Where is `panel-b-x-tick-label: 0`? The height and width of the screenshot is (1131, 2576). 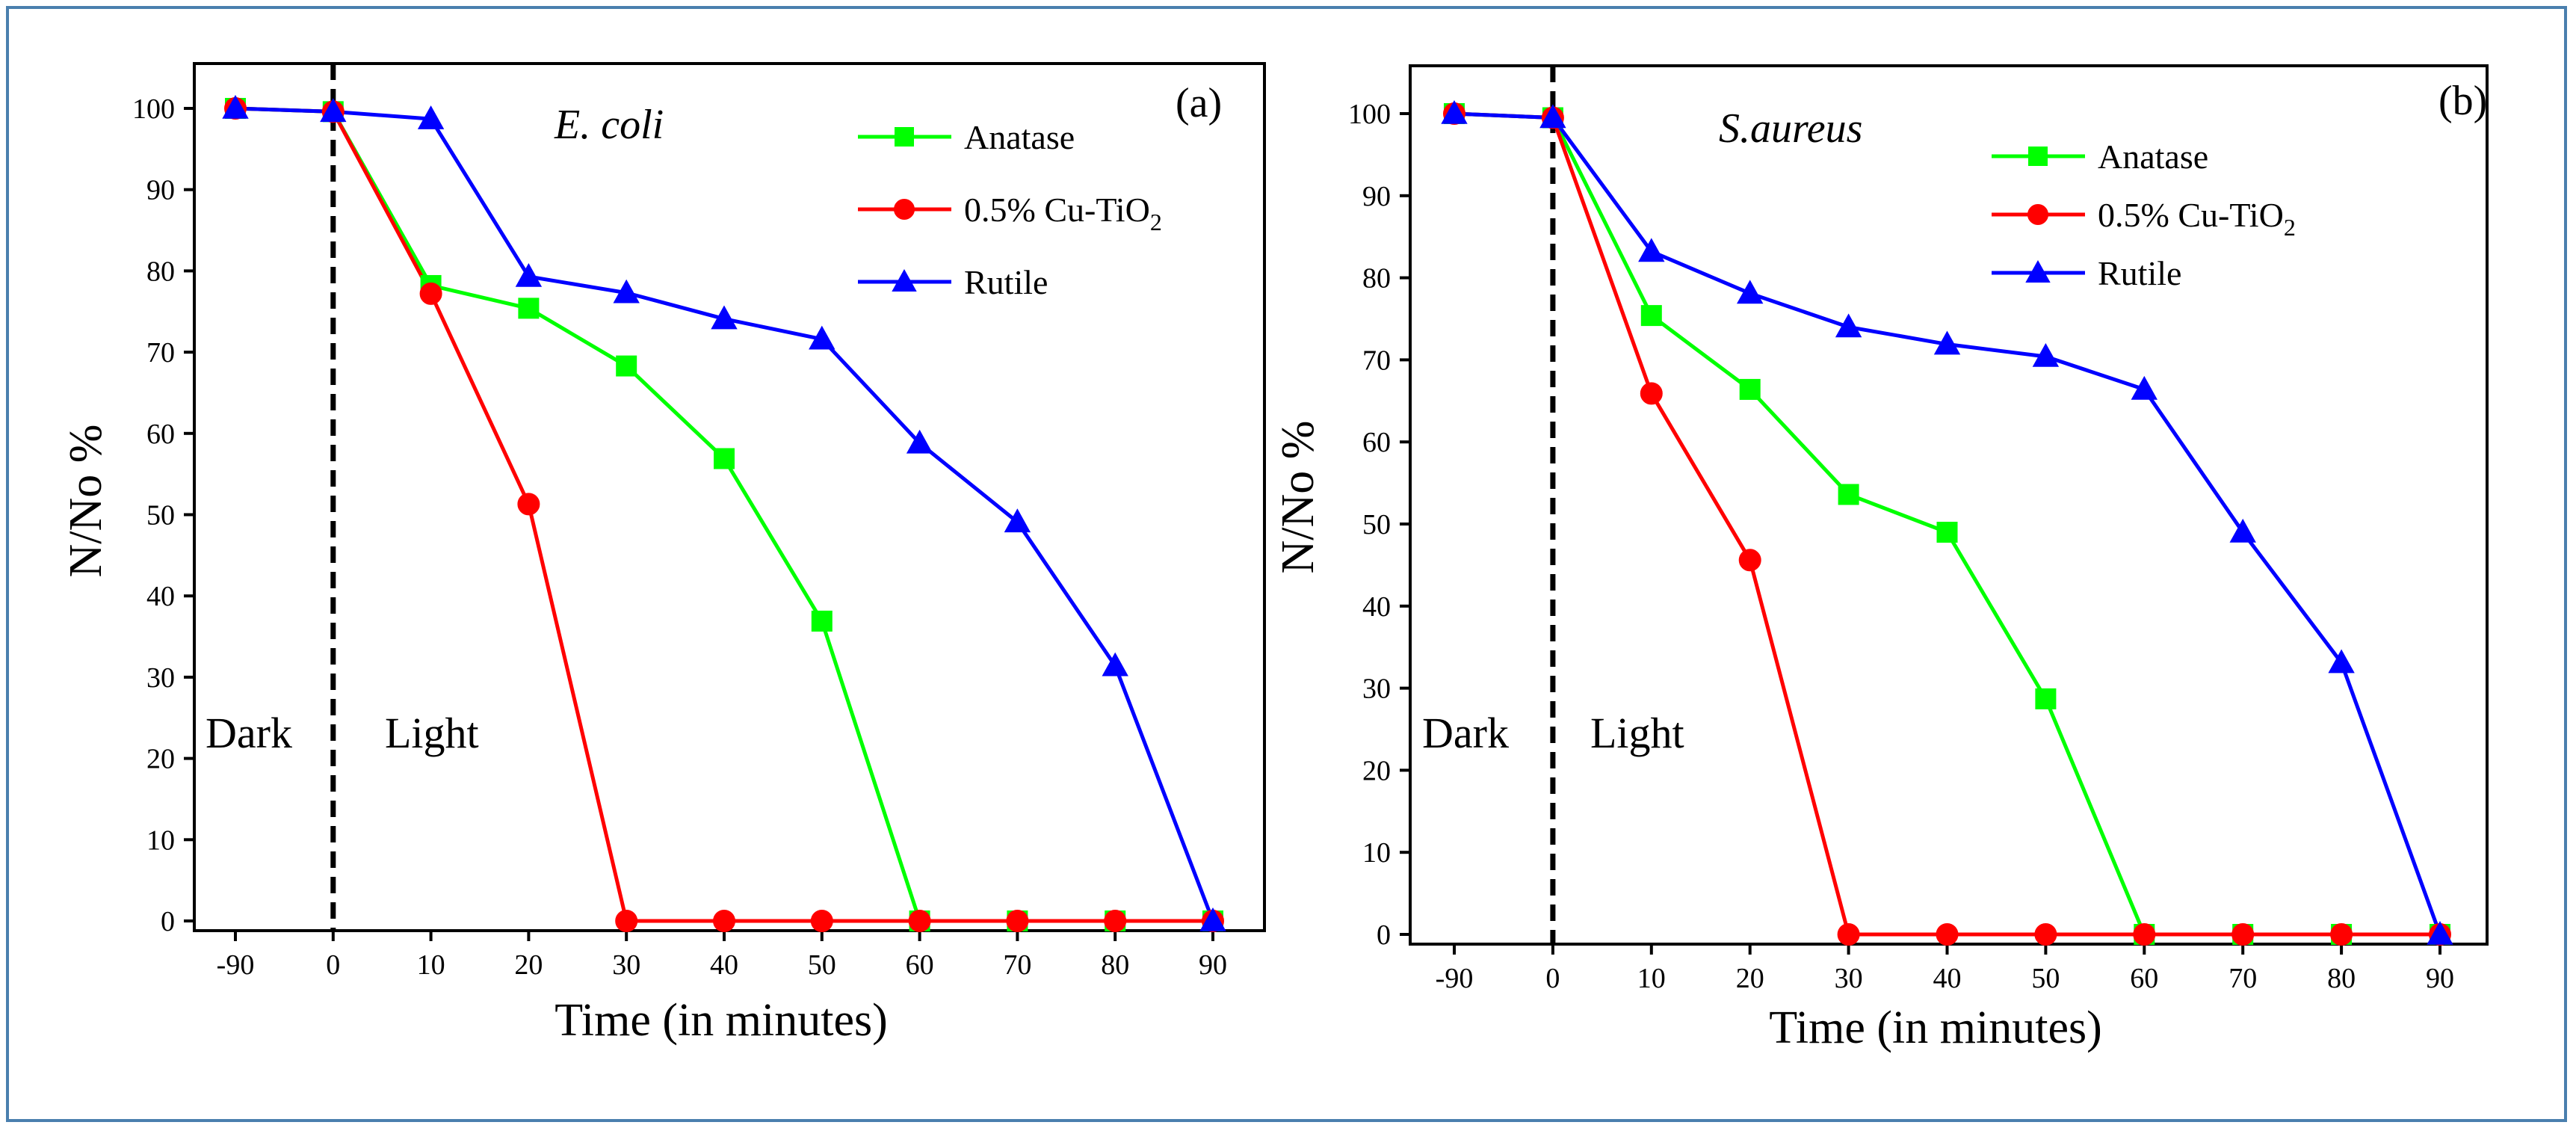
panel-b-x-tick-label: 0 is located at coordinates (1553, 978).